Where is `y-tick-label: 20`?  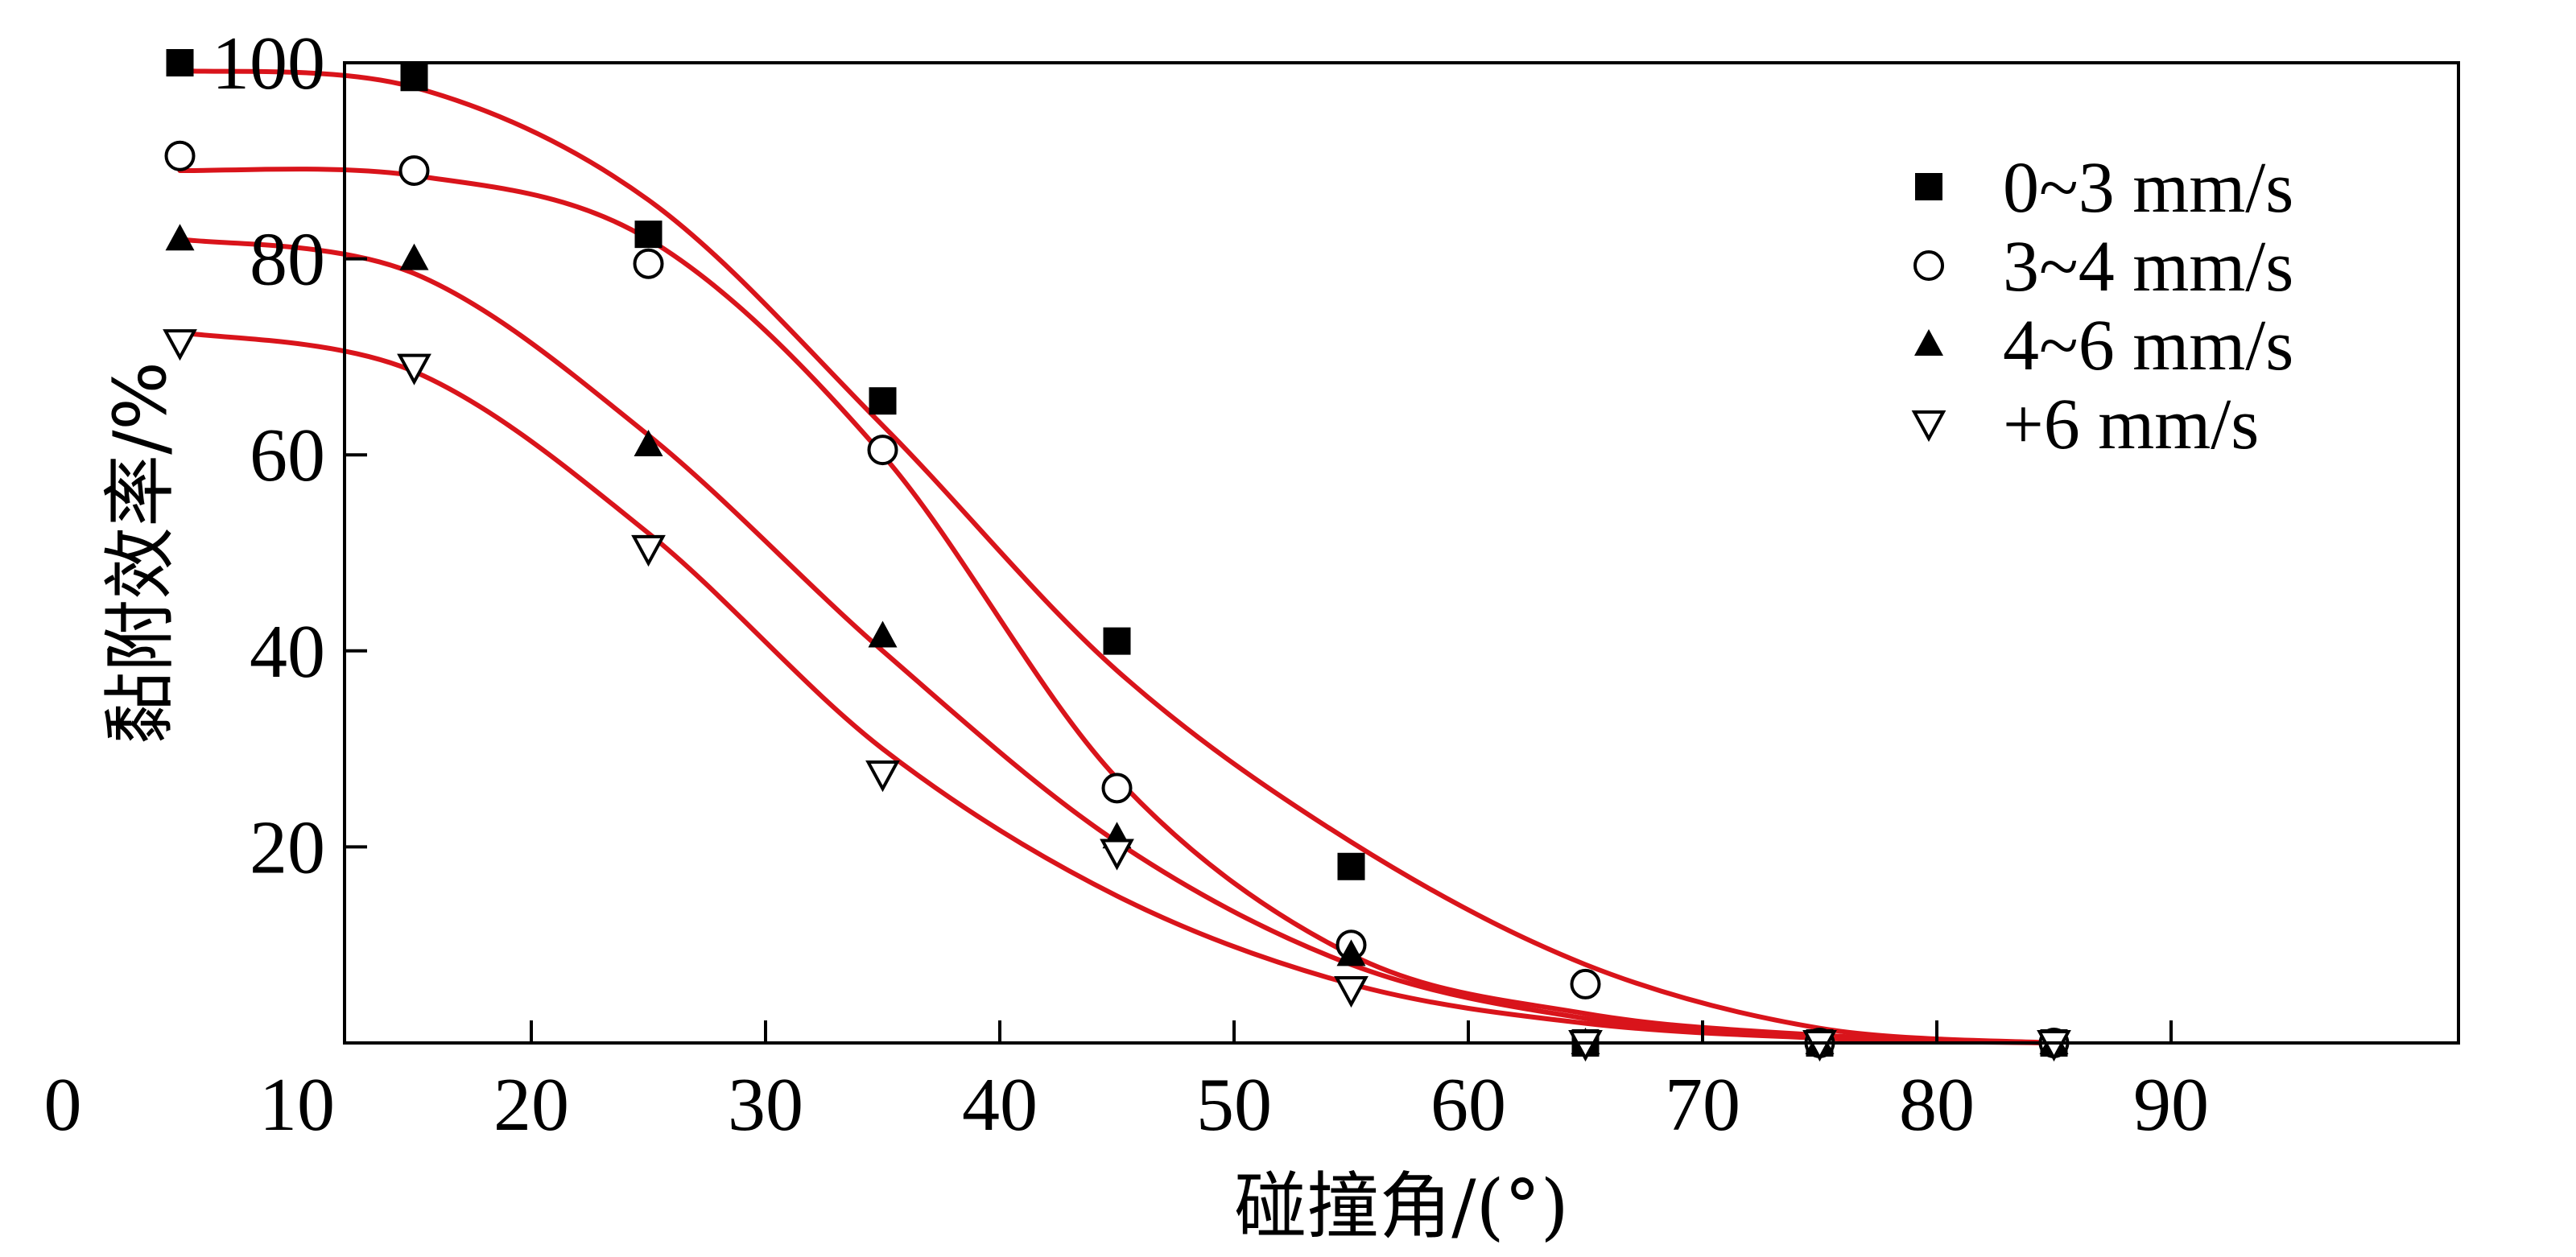
y-tick-label: 20 is located at coordinates (287, 848).